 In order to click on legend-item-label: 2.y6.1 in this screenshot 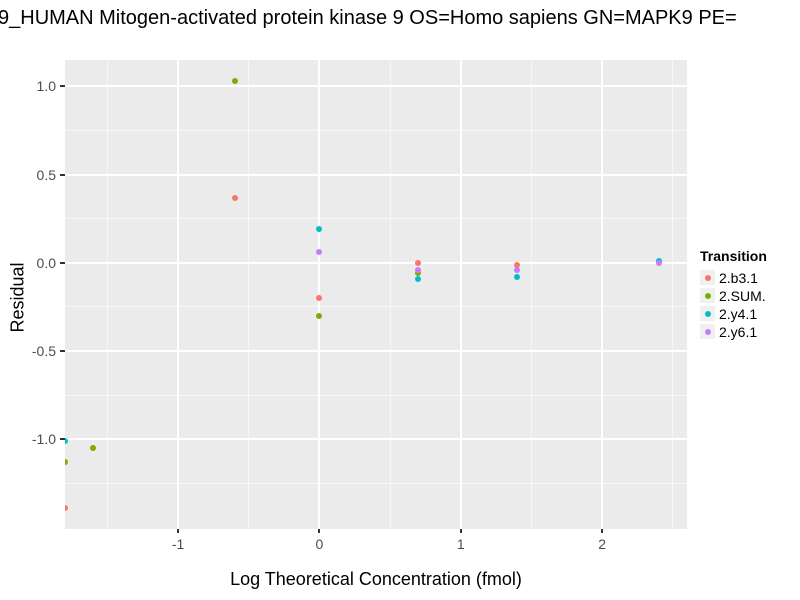, I will do `click(738, 331)`.